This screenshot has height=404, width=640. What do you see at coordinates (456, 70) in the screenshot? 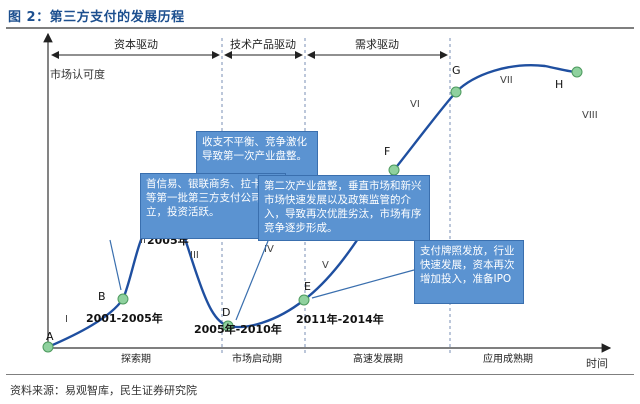
I see `point-label-G: G` at bounding box center [456, 70].